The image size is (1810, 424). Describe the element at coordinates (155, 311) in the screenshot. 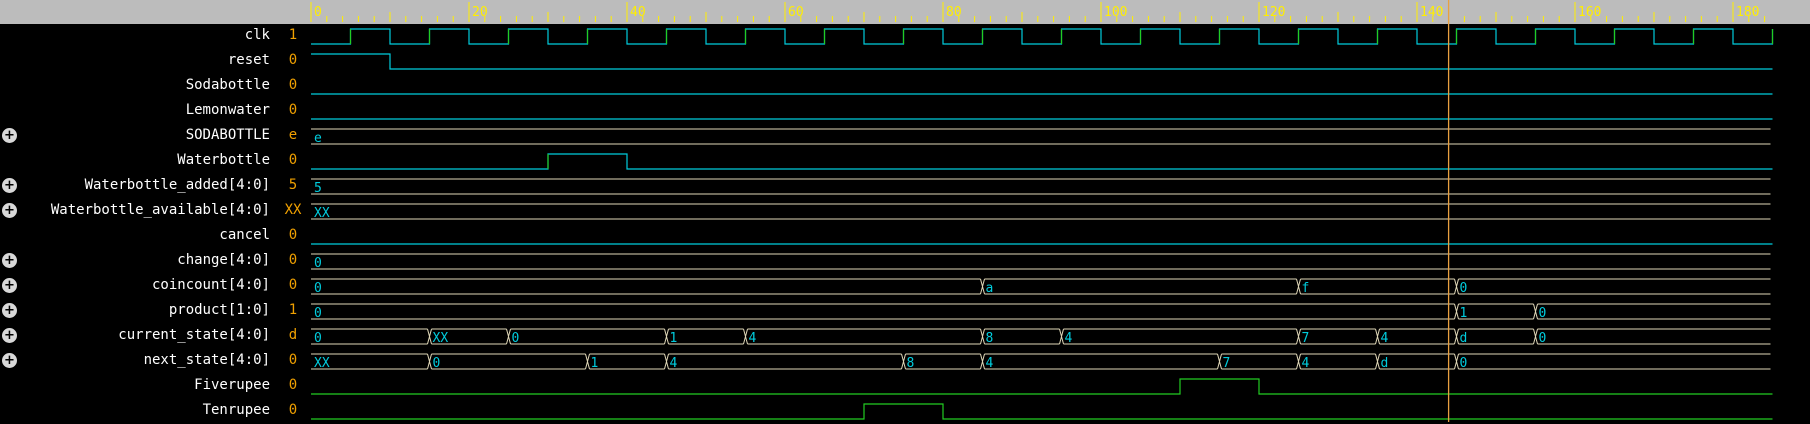

I see `signal-row: + product[1:0] 1` at that location.